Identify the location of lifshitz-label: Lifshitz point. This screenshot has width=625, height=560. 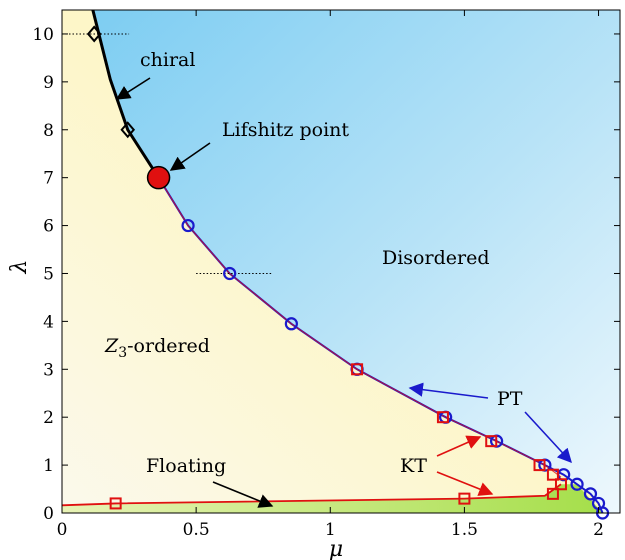
(285, 130).